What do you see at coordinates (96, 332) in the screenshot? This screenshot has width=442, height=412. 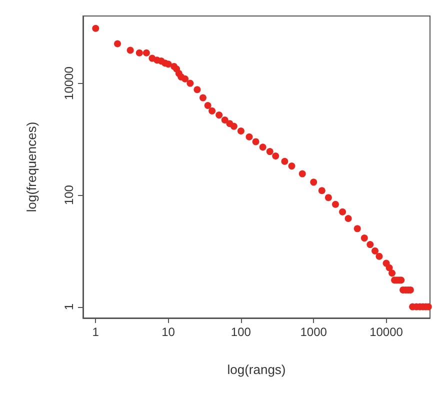 I see `x-tick-label: 1` at bounding box center [96, 332].